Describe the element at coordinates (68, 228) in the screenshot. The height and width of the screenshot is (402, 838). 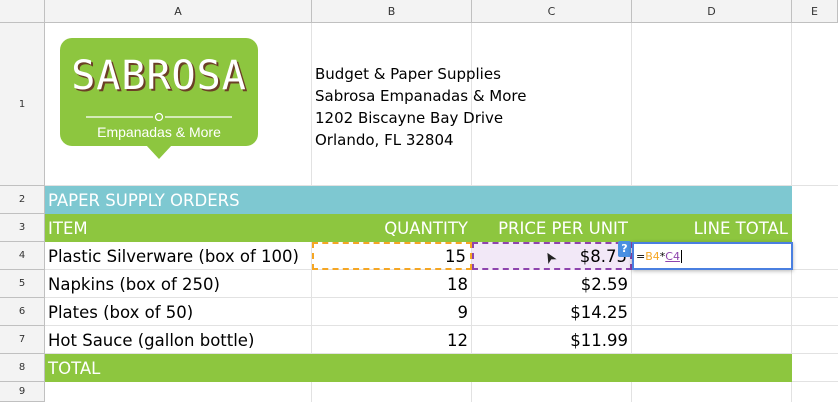
I see `header-item-cell: ITEM` at that location.